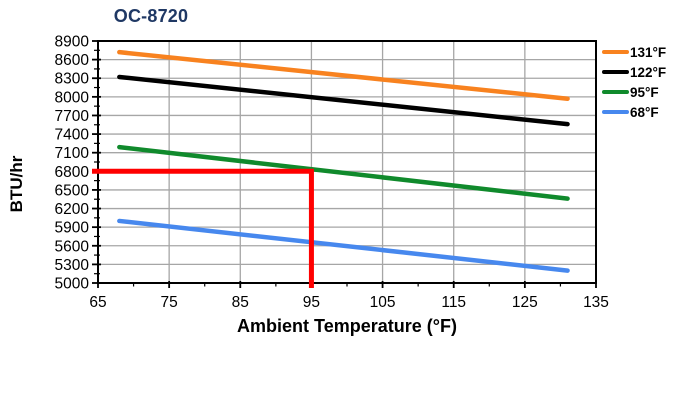 The image size is (700, 400). I want to click on y-tick-label: 8000, so click(72, 97).